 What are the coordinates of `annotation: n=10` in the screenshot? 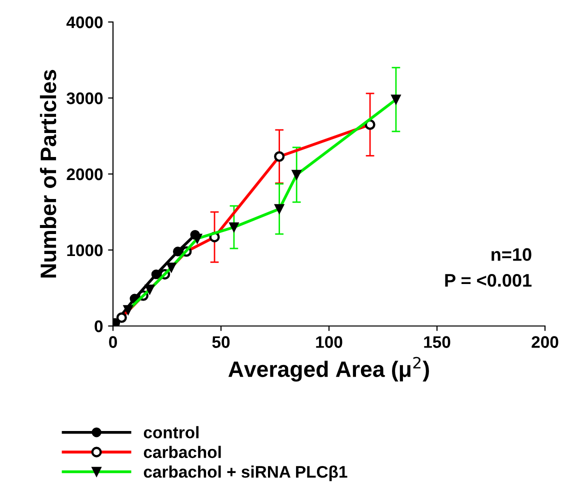 It's located at (512, 254).